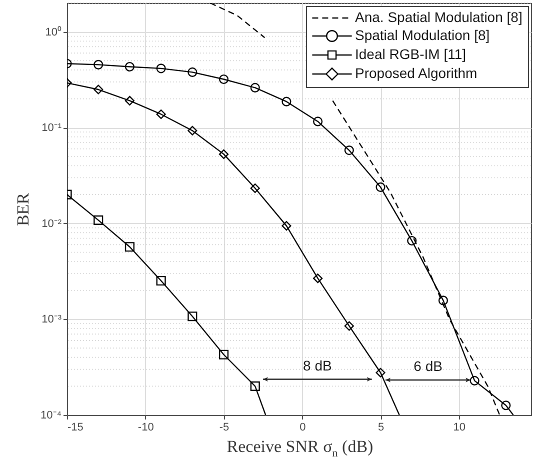 This screenshot has height=466, width=533. I want to click on y-axis-title: BER, so click(23, 209).